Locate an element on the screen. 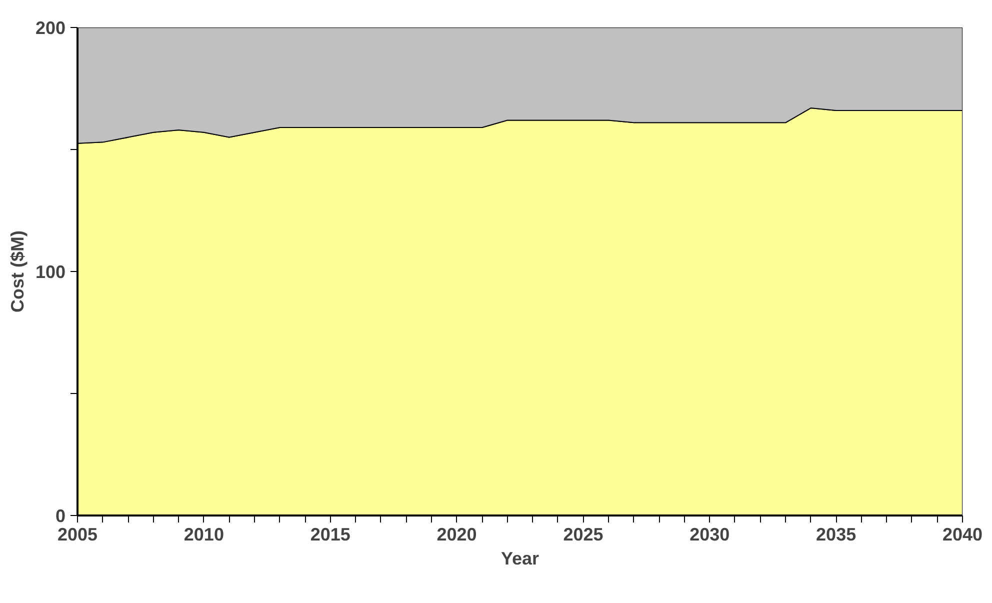 The image size is (992, 603). x-tick-label: 2020 is located at coordinates (456, 534).